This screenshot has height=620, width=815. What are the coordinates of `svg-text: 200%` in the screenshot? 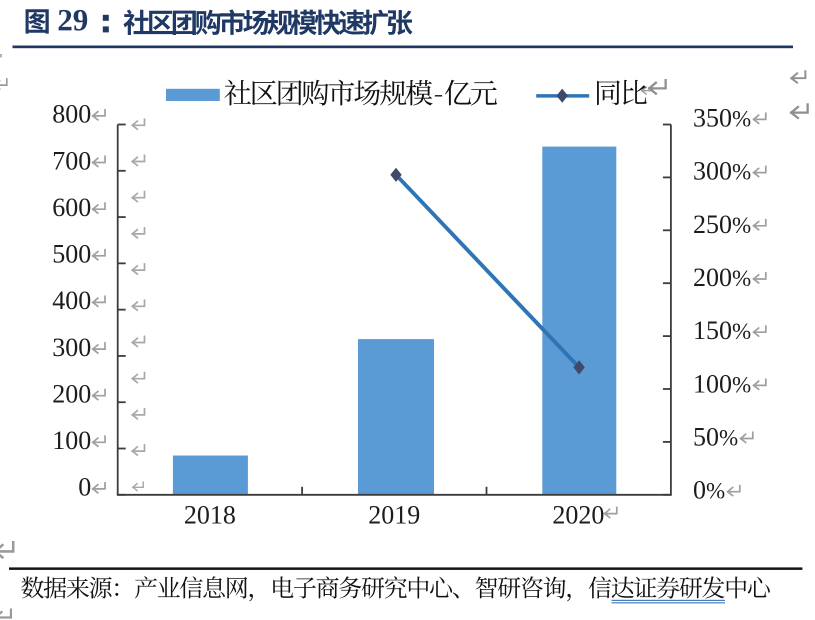 It's located at (722, 277).